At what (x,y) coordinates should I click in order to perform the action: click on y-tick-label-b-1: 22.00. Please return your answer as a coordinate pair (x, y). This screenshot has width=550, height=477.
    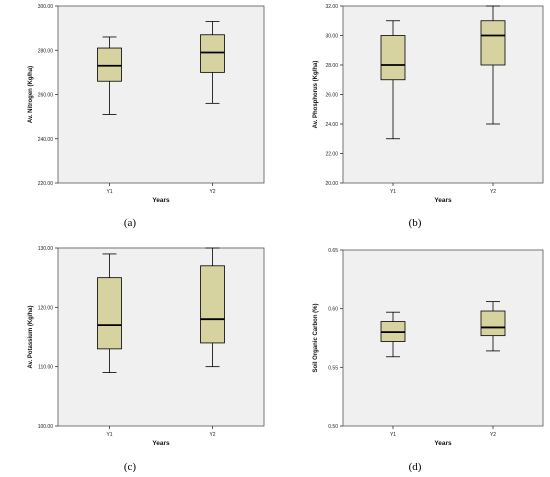
    Looking at the image, I should click on (331, 155).